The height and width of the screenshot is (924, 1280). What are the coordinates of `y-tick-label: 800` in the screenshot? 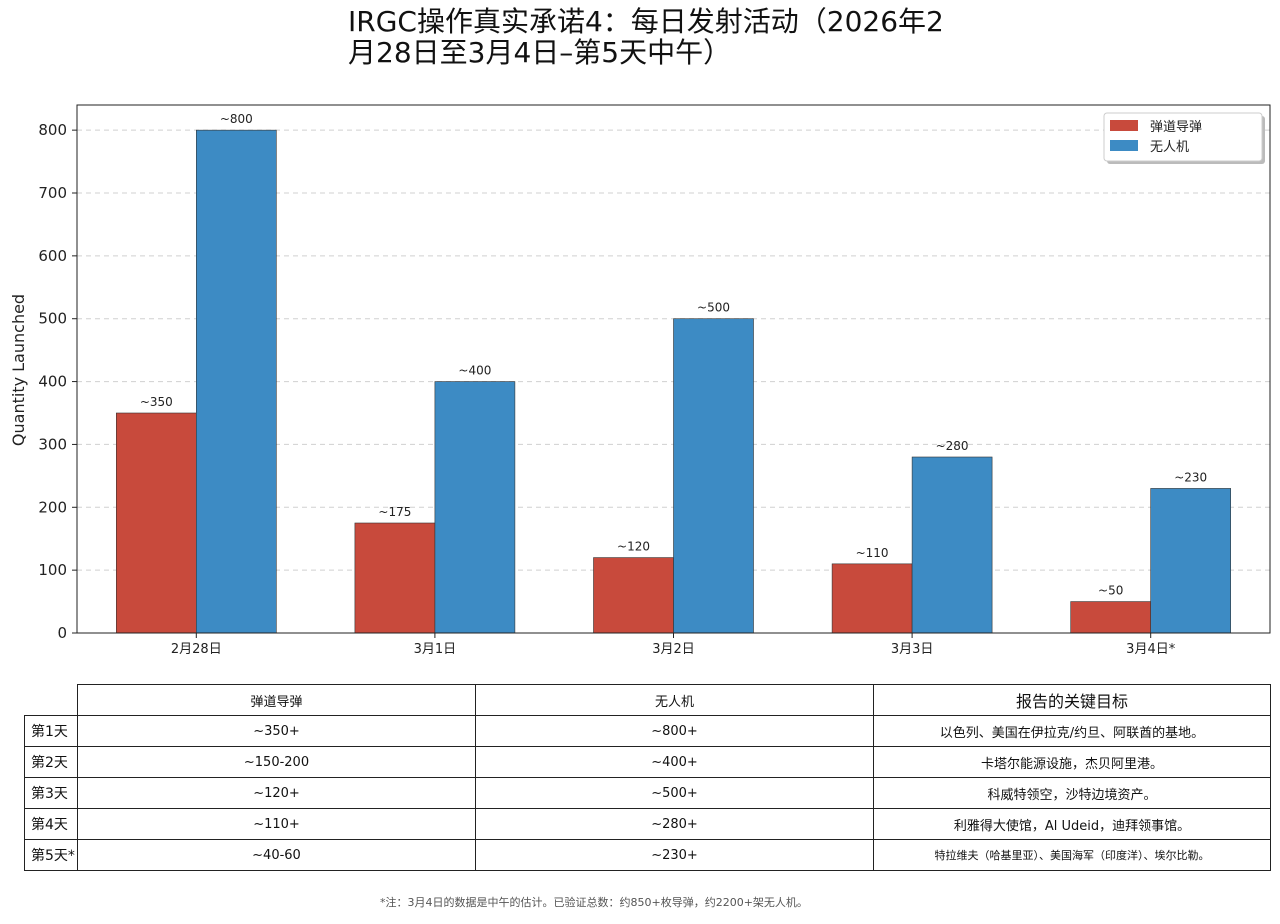 It's located at (52, 130).